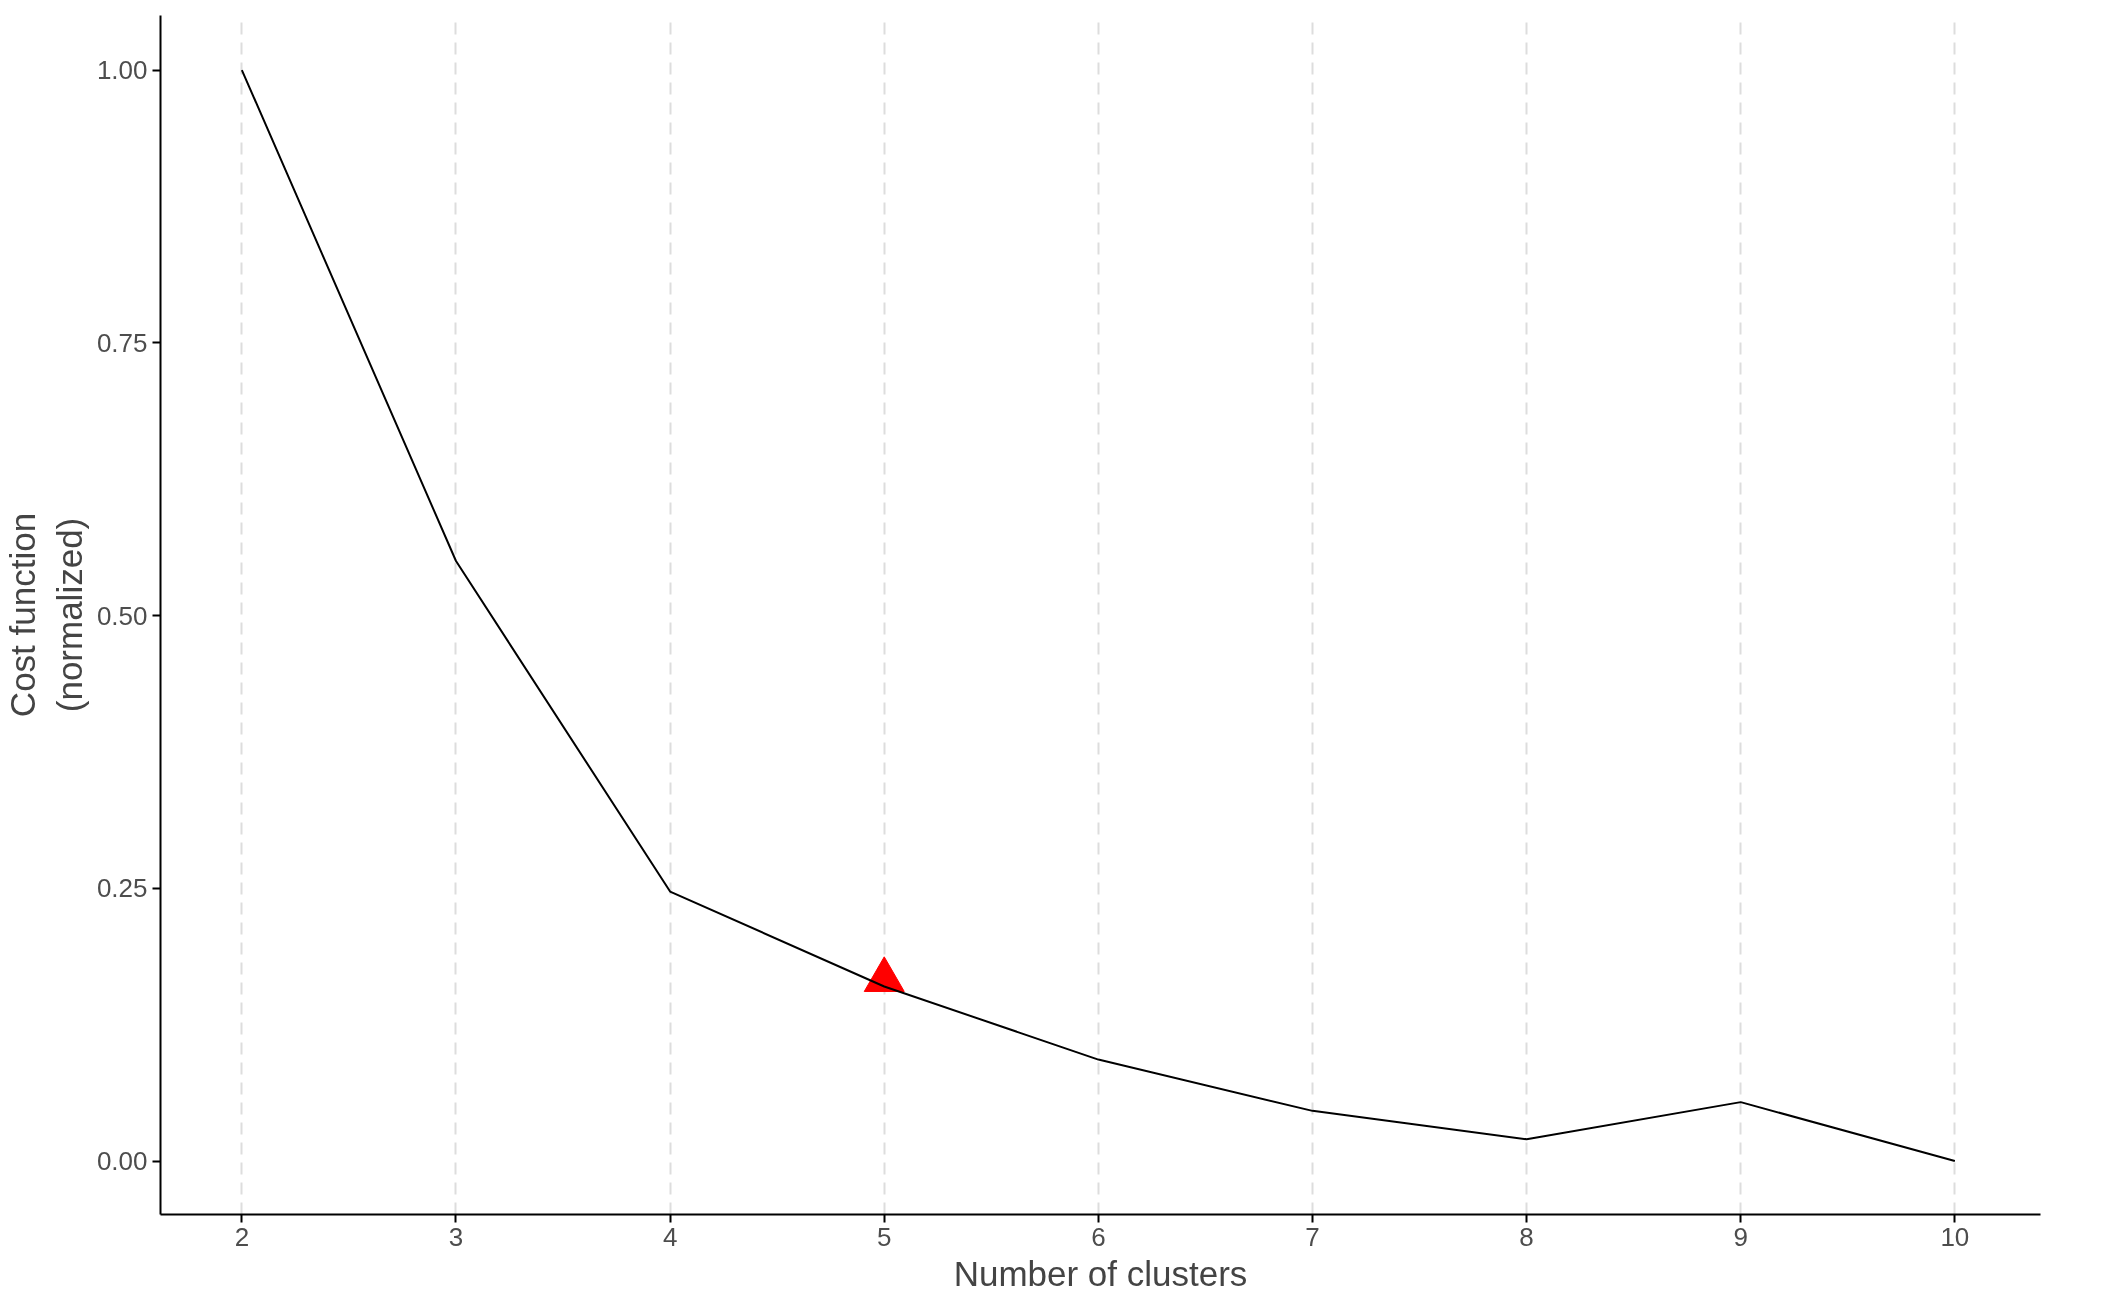 The width and height of the screenshot is (2103, 1306). Describe the element at coordinates (122, 342) in the screenshot. I see `y-tick-label: 0.75` at that location.